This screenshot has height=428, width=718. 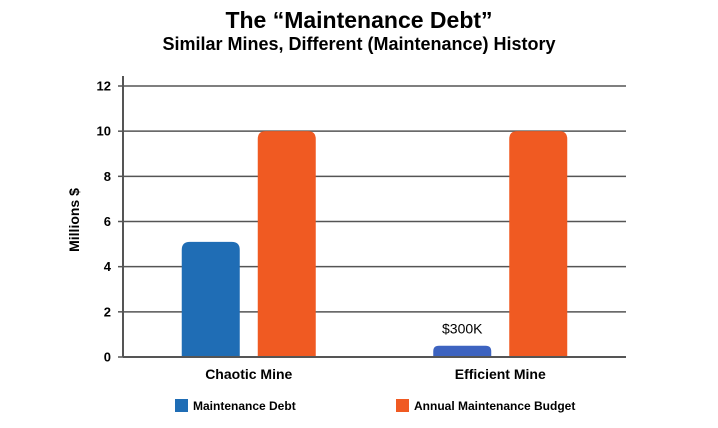 I want to click on y-tick-label: 12, so click(x=104, y=86).